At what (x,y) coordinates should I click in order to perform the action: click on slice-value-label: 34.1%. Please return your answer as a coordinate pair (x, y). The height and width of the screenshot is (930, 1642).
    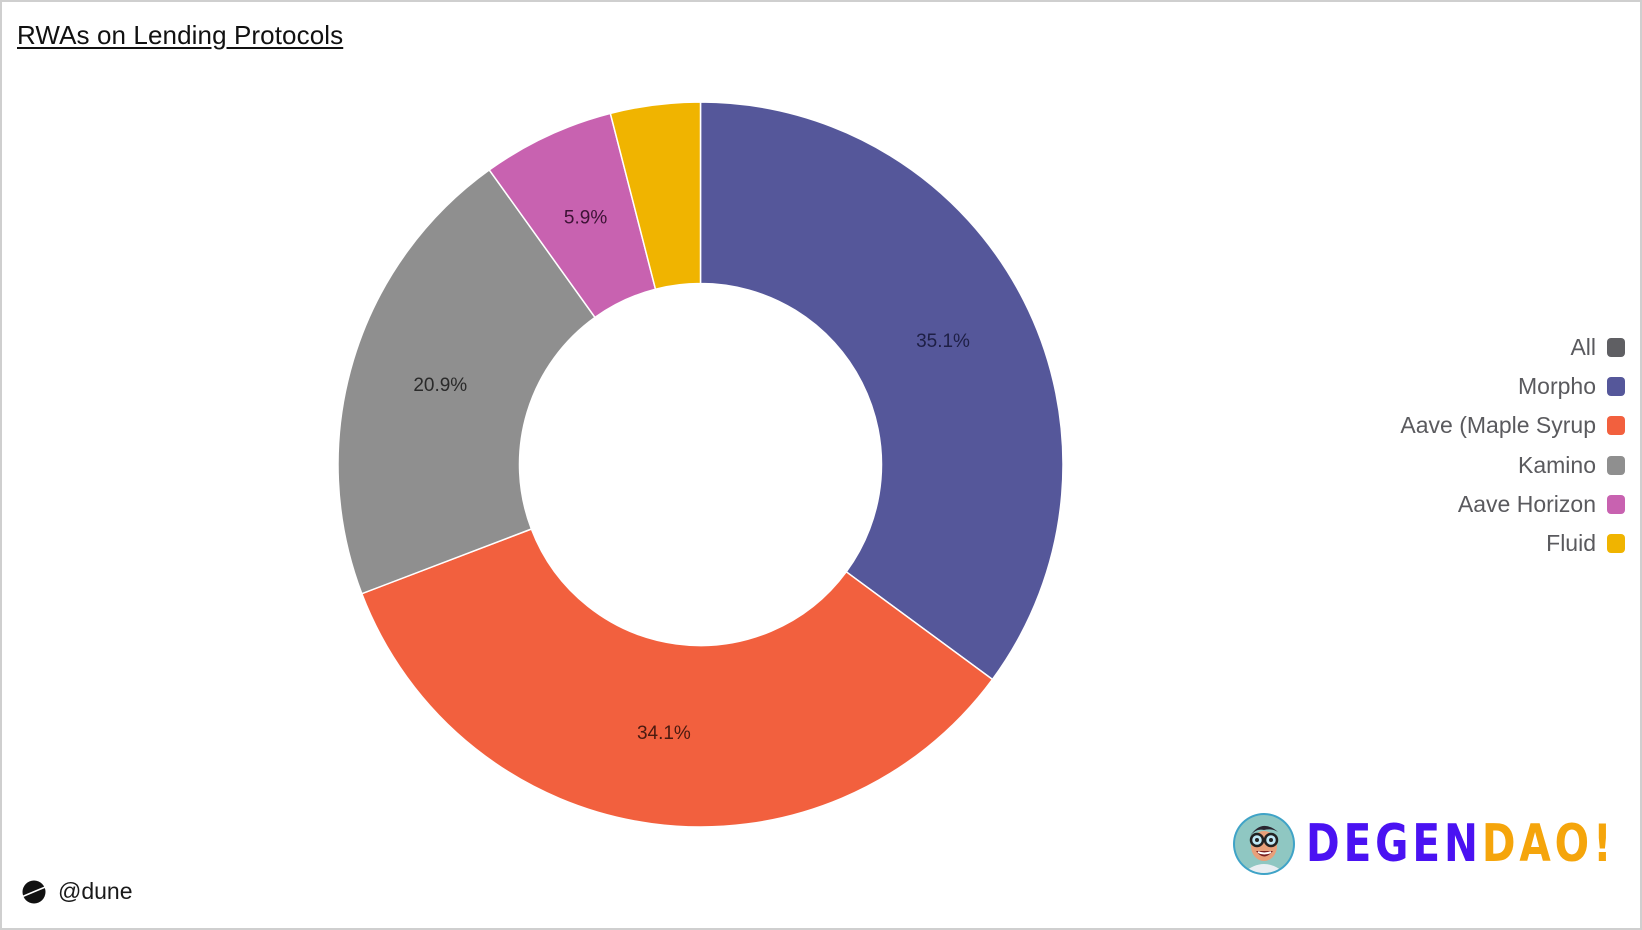
    Looking at the image, I should click on (664, 733).